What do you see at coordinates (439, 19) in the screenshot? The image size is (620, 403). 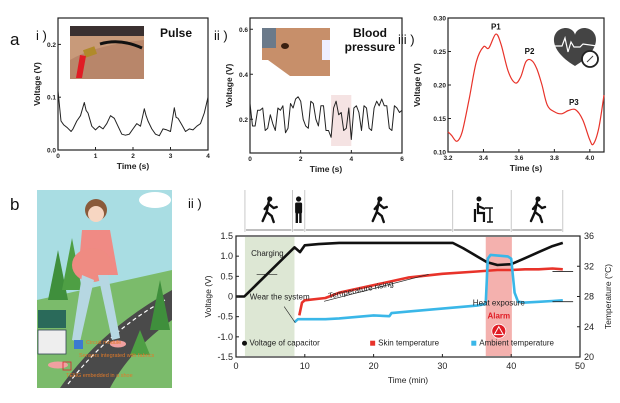 I see `y-tick-label: 0.30` at bounding box center [439, 19].